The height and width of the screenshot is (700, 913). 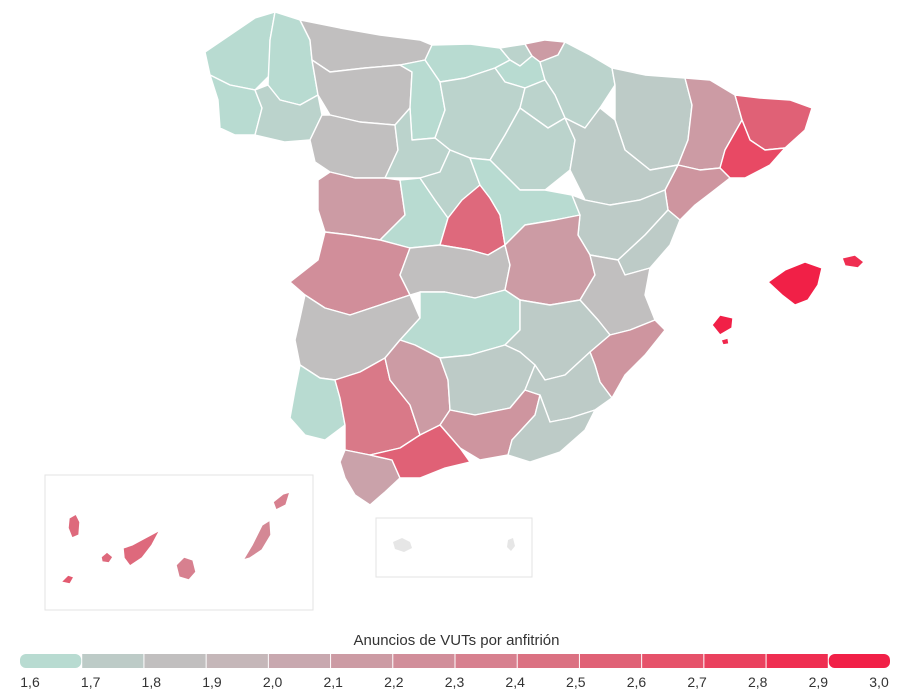 I want to click on region-mallorca, so click(x=795, y=283).